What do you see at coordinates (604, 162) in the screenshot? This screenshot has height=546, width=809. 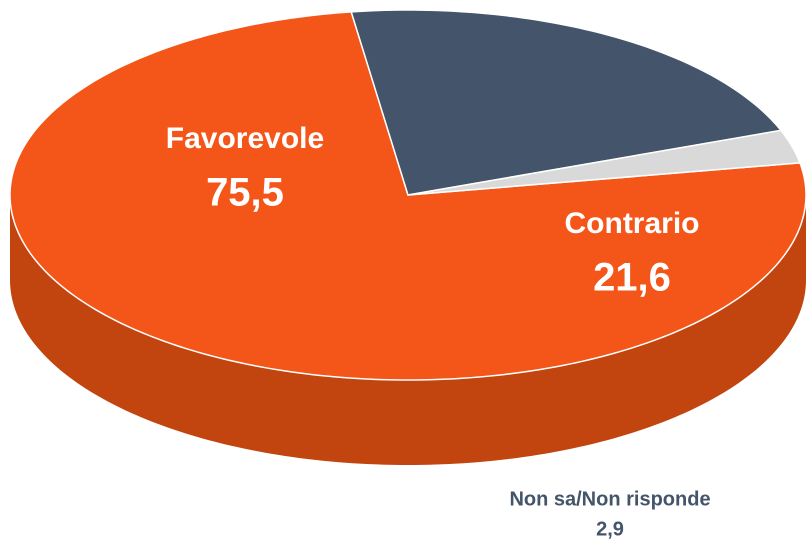 I see `pie-slice` at bounding box center [604, 162].